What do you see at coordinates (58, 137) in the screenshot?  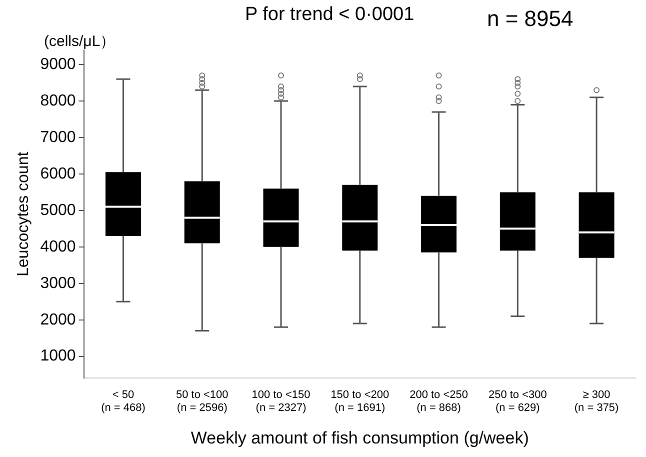 I see `y-tick-label: 7000` at bounding box center [58, 137].